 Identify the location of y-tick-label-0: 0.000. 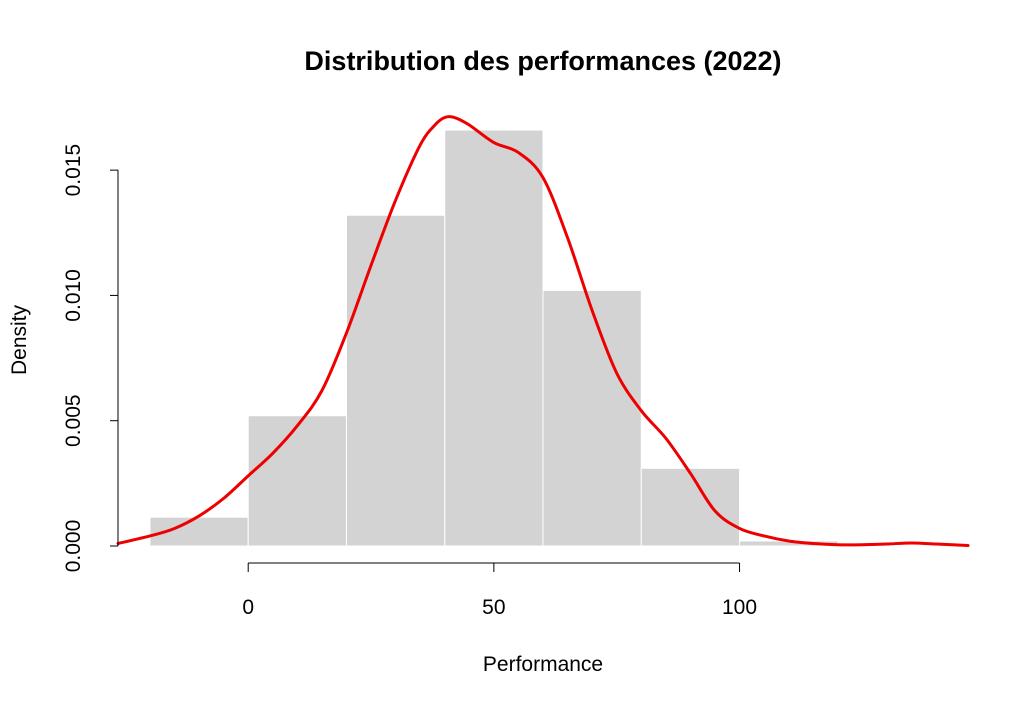
(73, 546).